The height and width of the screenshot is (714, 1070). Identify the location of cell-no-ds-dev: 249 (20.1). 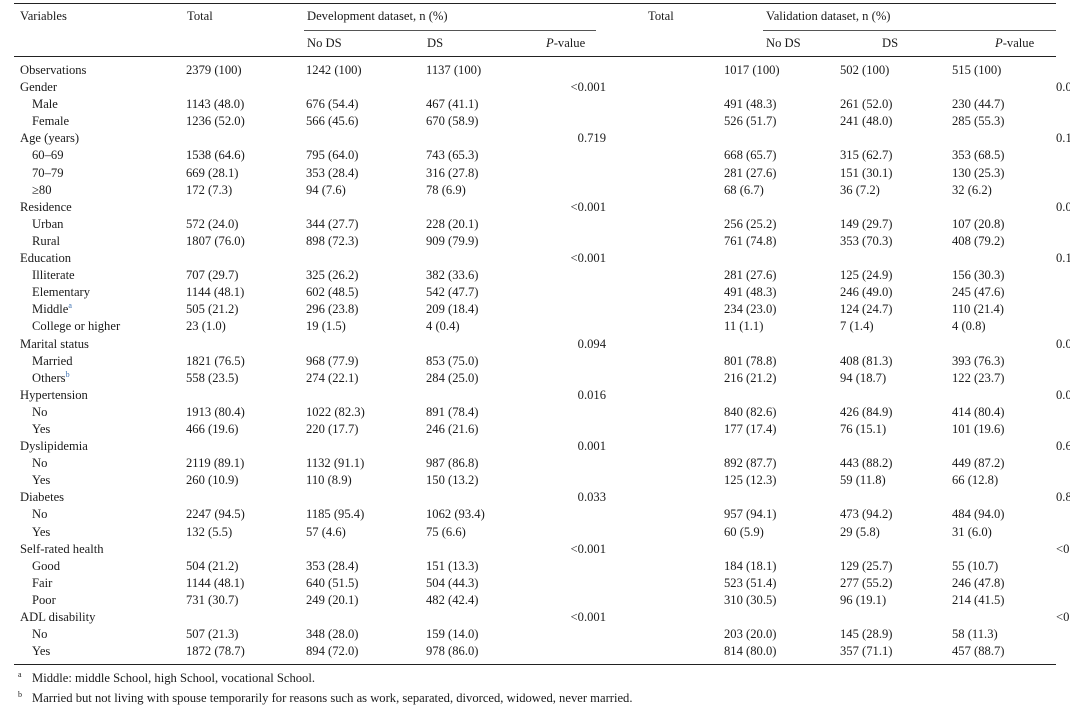
(332, 599).